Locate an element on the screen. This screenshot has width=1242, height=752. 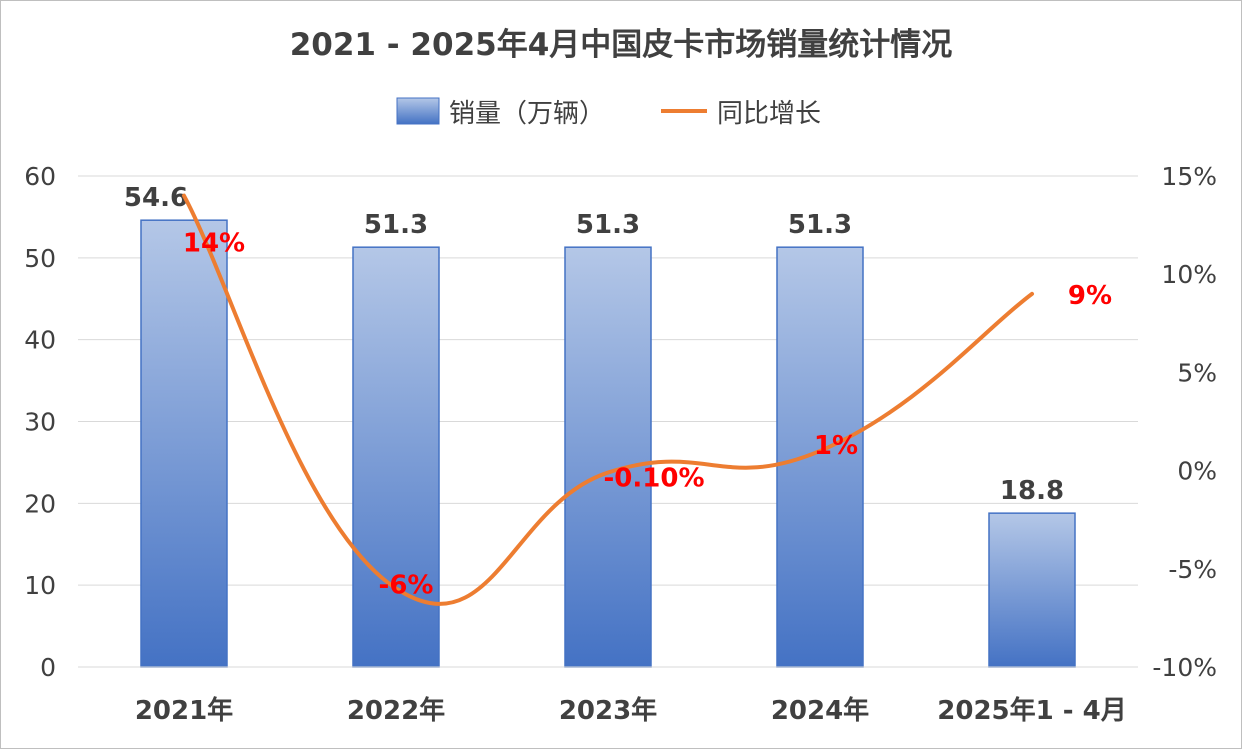
x-tick-label: 2021年 is located at coordinates (184, 710).